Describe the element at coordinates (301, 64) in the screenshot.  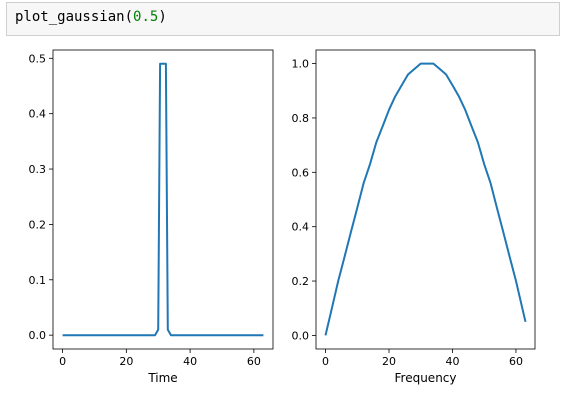
I see `y-tick-label: 1.0` at that location.